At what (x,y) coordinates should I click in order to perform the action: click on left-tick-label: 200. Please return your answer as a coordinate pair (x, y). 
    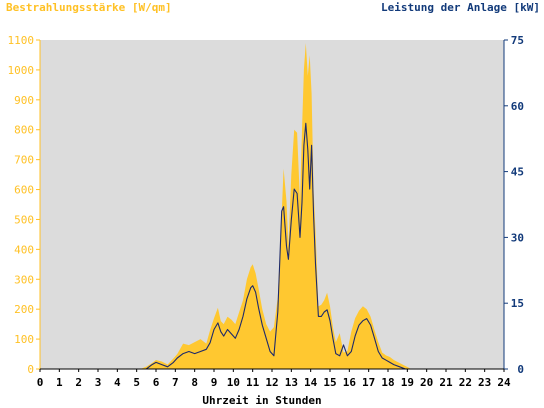
    Looking at the image, I should click on (24, 309).